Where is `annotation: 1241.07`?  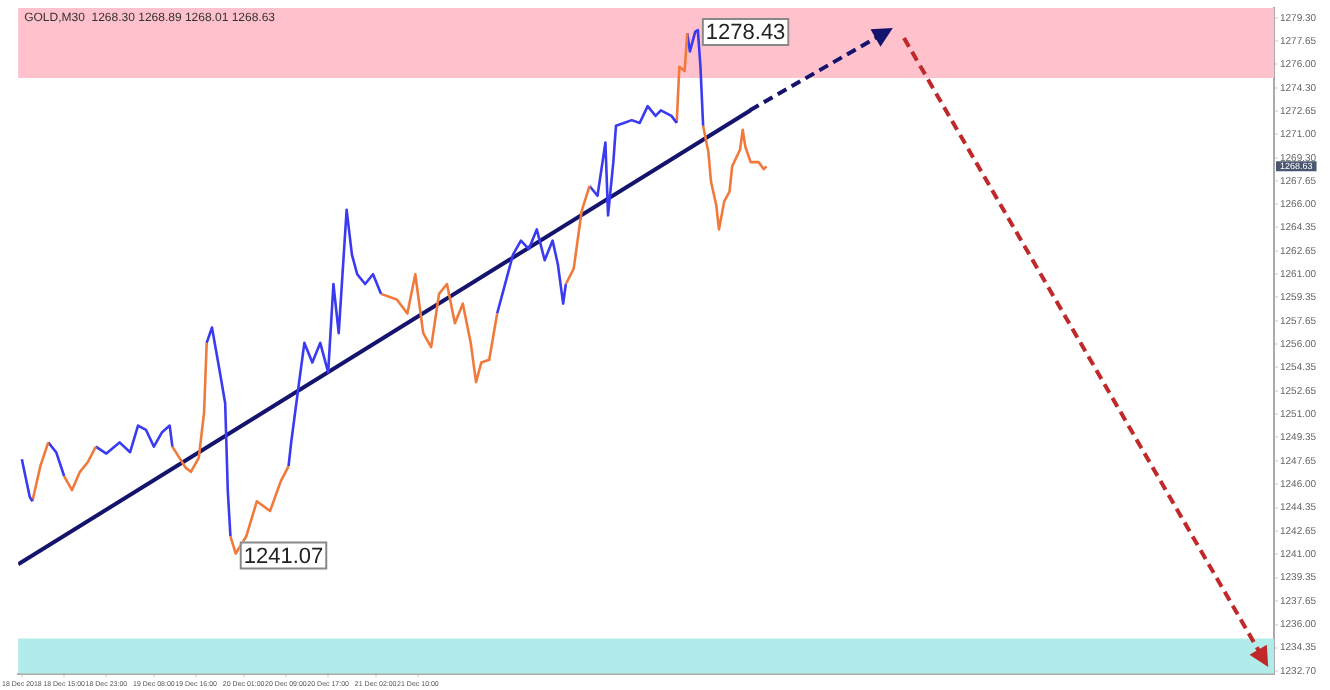
annotation: 1241.07 is located at coordinates (283, 556).